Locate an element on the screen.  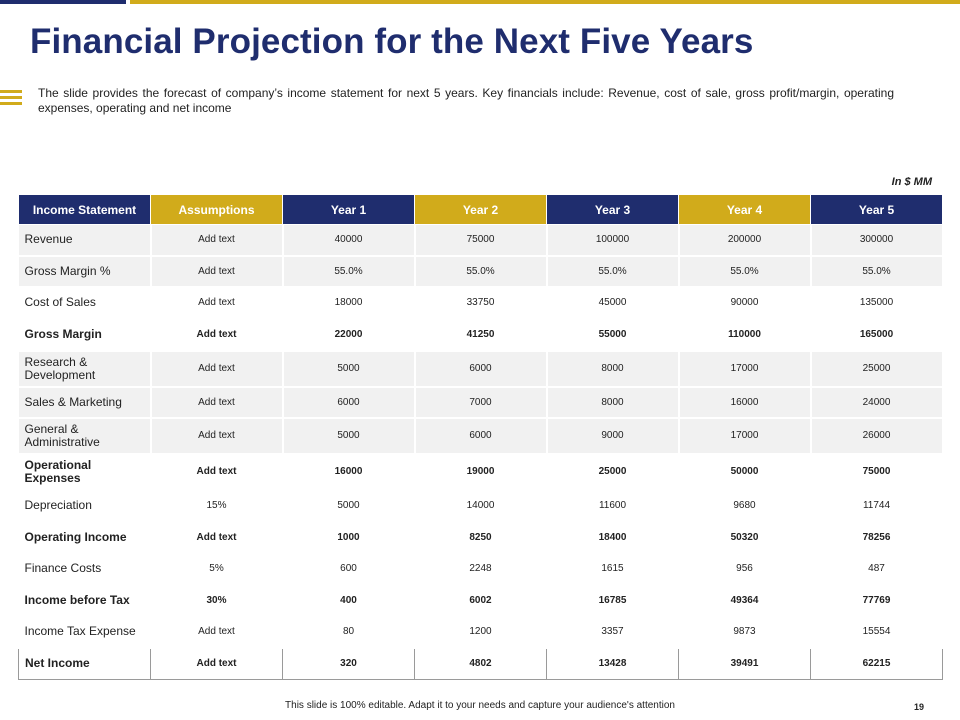
row-label: Depreciation is located at coordinates (85, 506).